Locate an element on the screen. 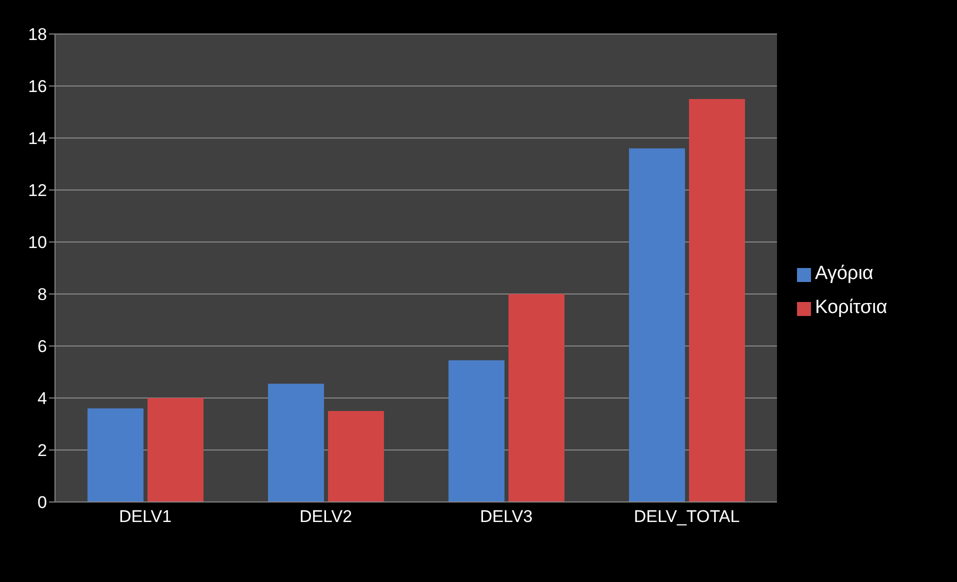 The width and height of the screenshot is (957, 582). y-tick-label: 4 is located at coordinates (42, 398).